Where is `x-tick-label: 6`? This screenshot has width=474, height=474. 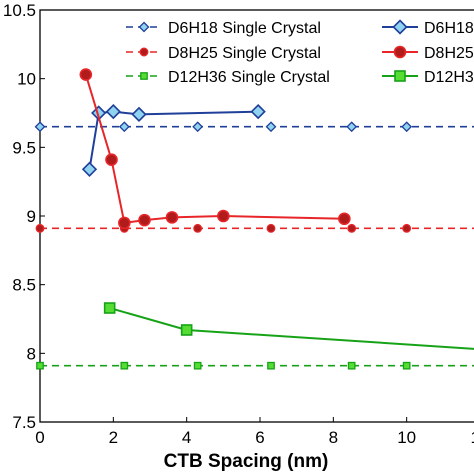 x-tick-label: 6 is located at coordinates (259, 437).